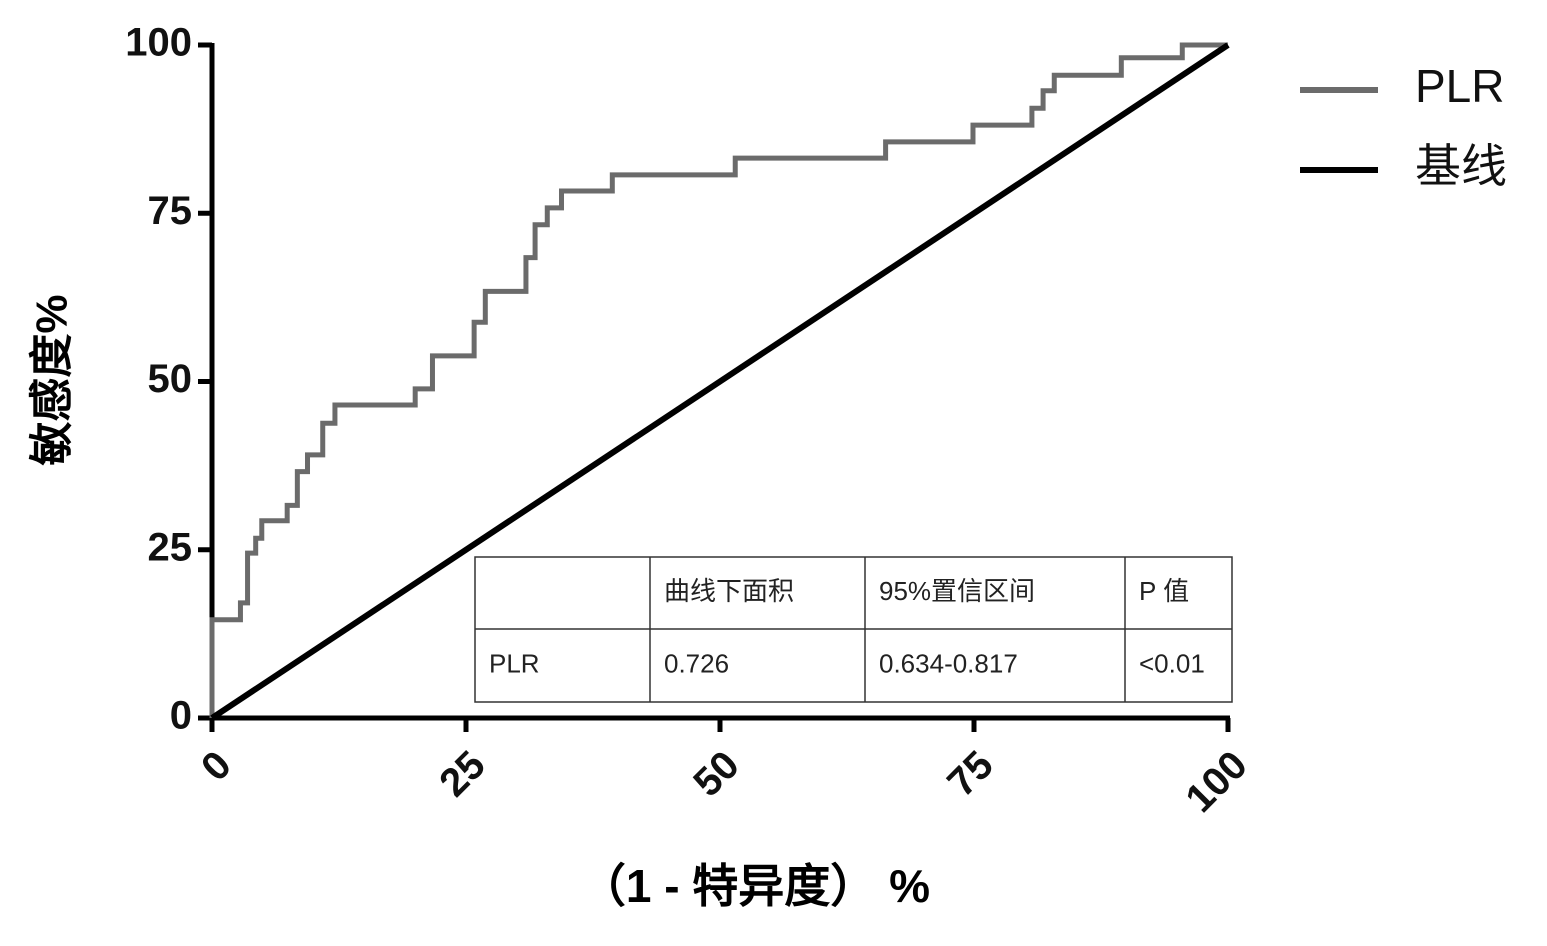 Image resolution: width=1547 pixels, height=946 pixels. Describe the element at coordinates (1164, 591) in the screenshot. I see `table-header: P 值` at that location.